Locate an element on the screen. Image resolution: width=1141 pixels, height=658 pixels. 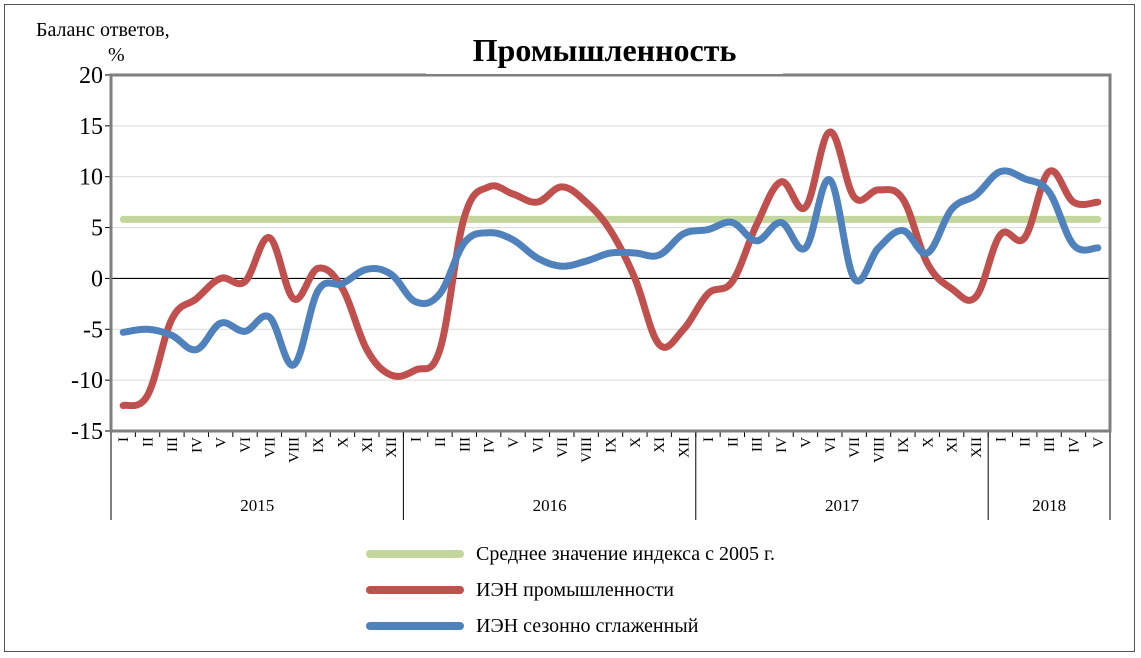
y-axis-label: Баланс ответов, is located at coordinates (103, 30).